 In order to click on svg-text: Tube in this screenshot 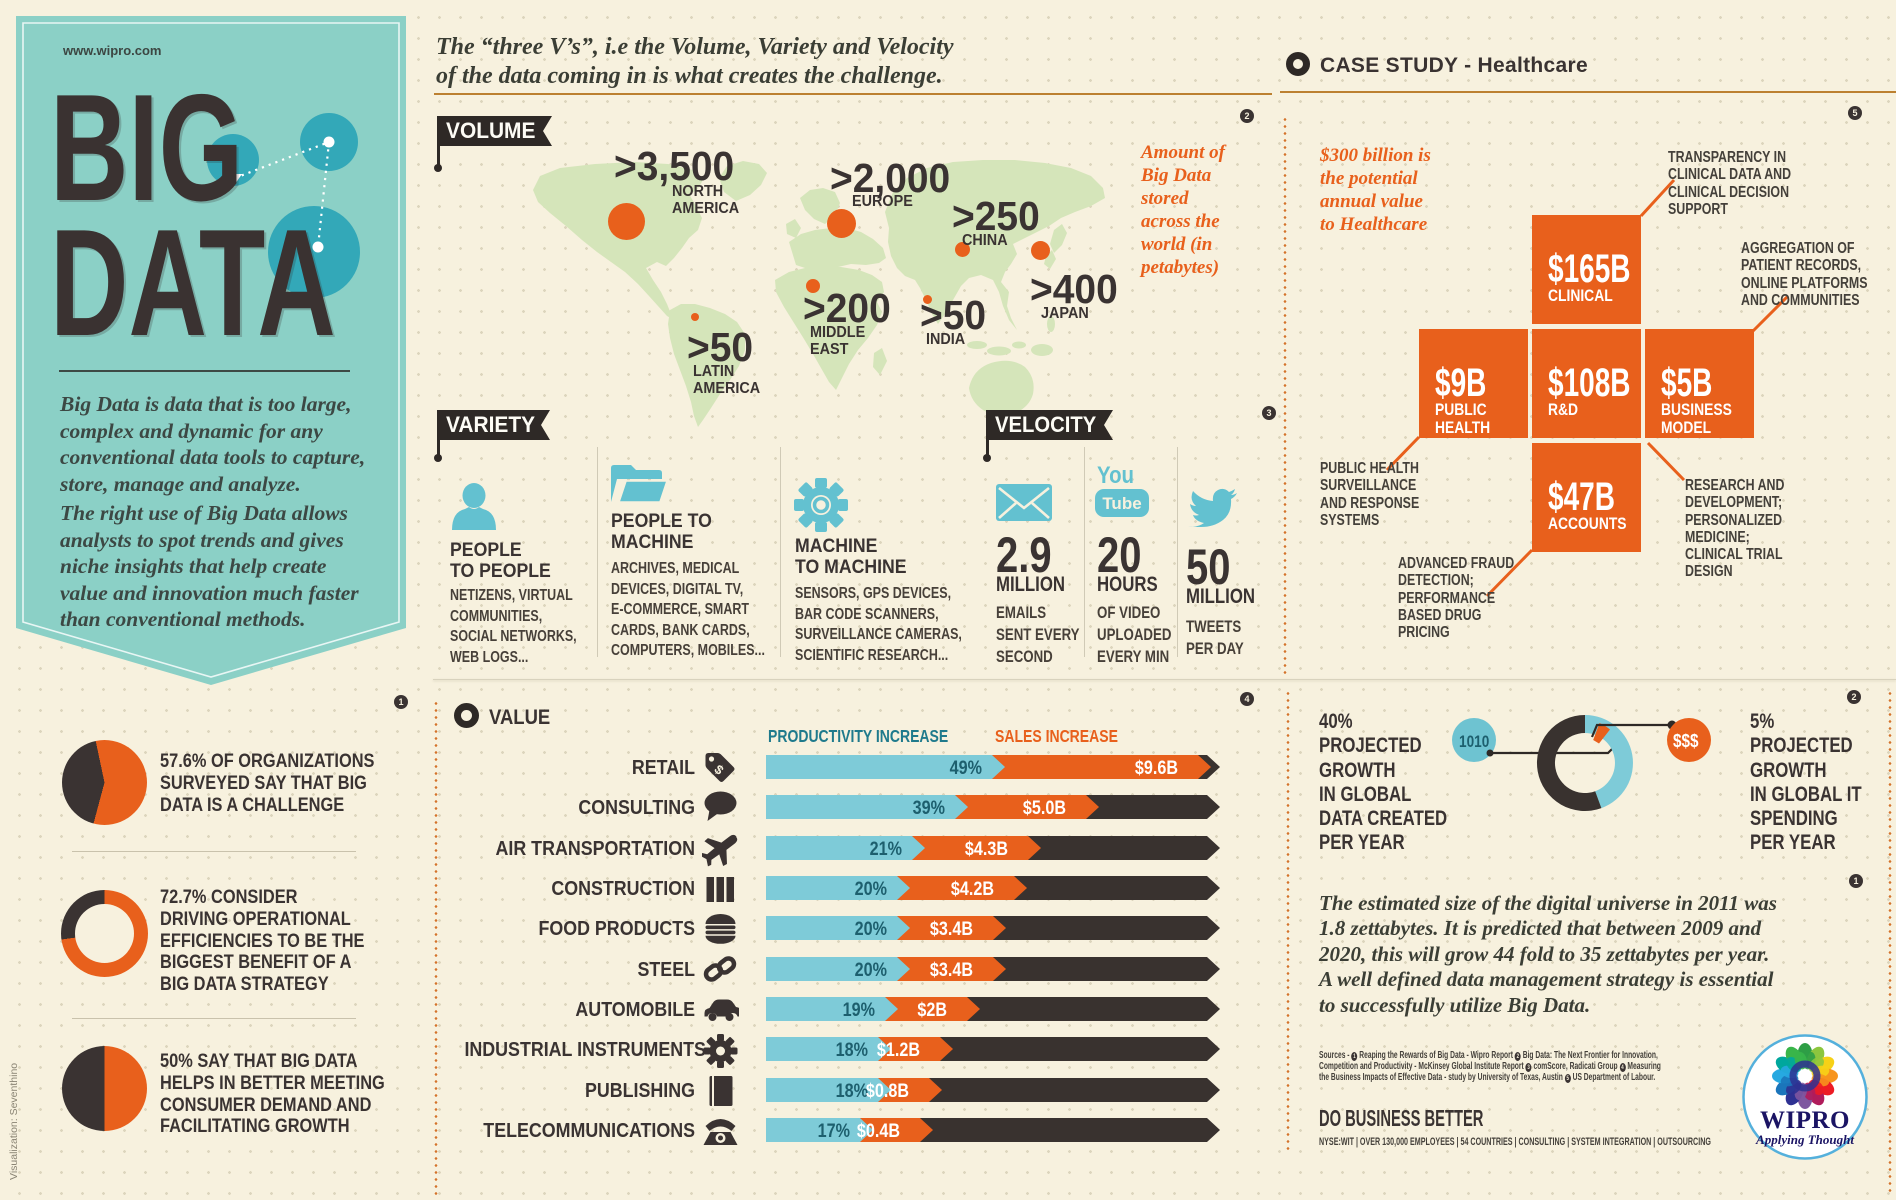, I will do `click(1121, 503)`.